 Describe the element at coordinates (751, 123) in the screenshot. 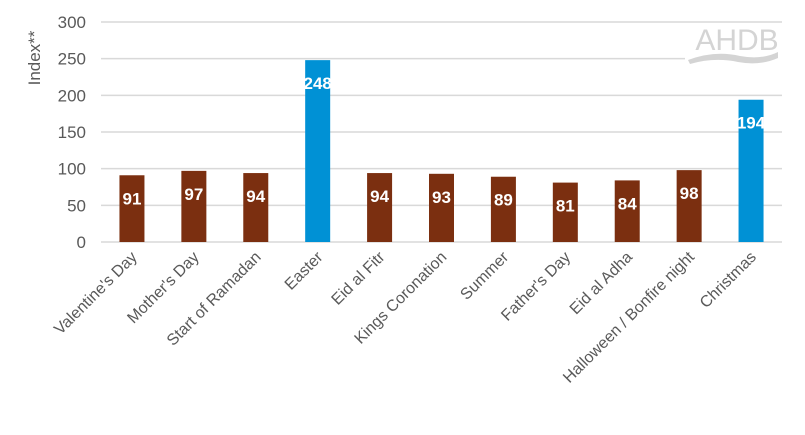

I see `data-label: 194` at that location.